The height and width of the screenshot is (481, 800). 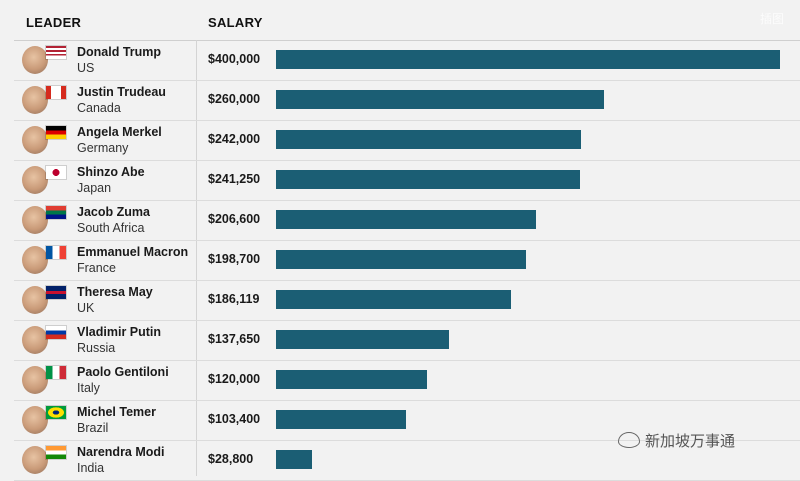 What do you see at coordinates (121, 92) in the screenshot?
I see `leader-name: Justin Trudeau` at bounding box center [121, 92].